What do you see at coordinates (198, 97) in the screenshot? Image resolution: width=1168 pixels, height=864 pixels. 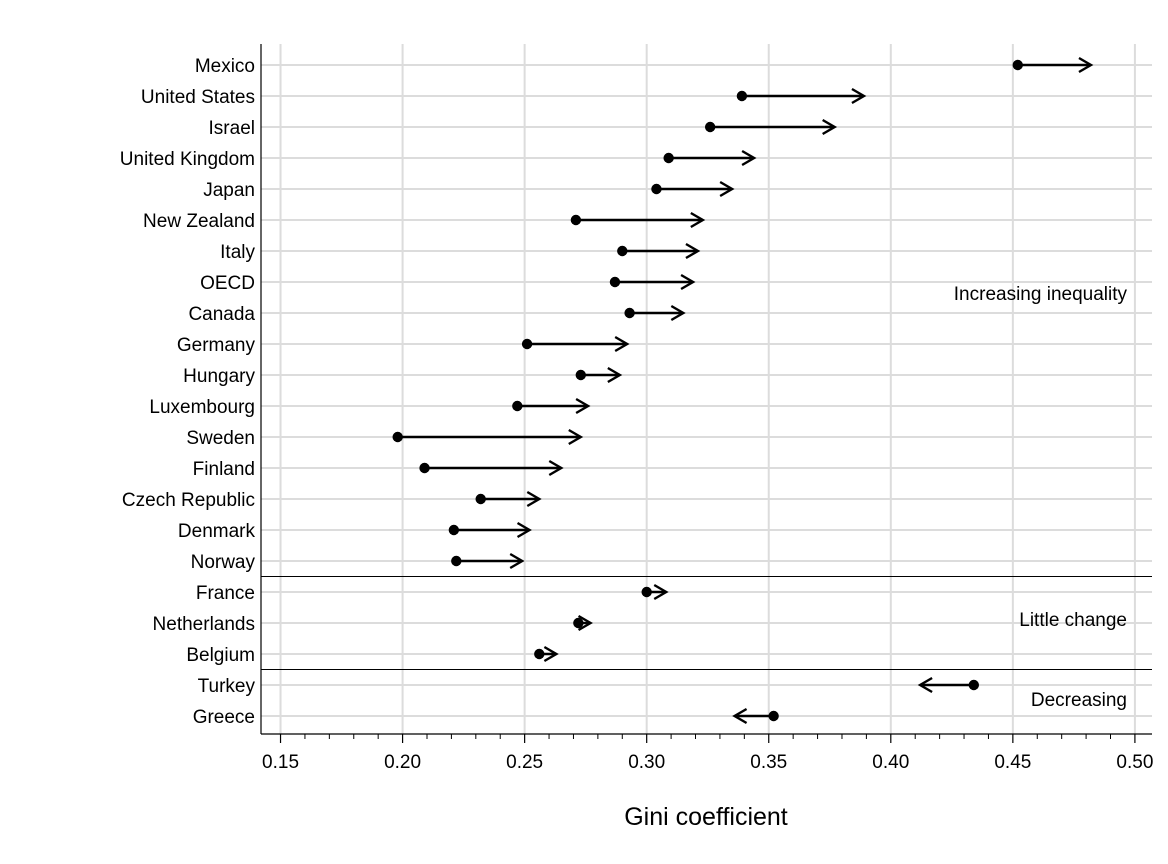 I see `country-label: United States` at bounding box center [198, 97].